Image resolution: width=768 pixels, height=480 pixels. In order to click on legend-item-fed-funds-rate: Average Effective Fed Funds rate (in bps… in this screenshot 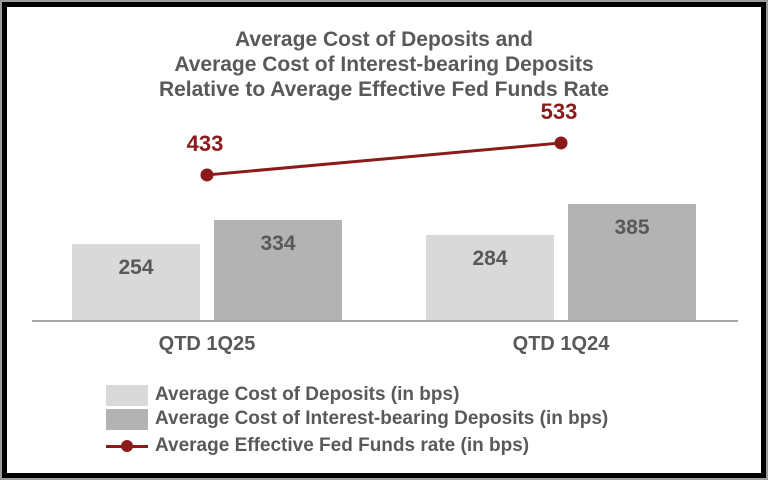, I will do `click(357, 446)`.